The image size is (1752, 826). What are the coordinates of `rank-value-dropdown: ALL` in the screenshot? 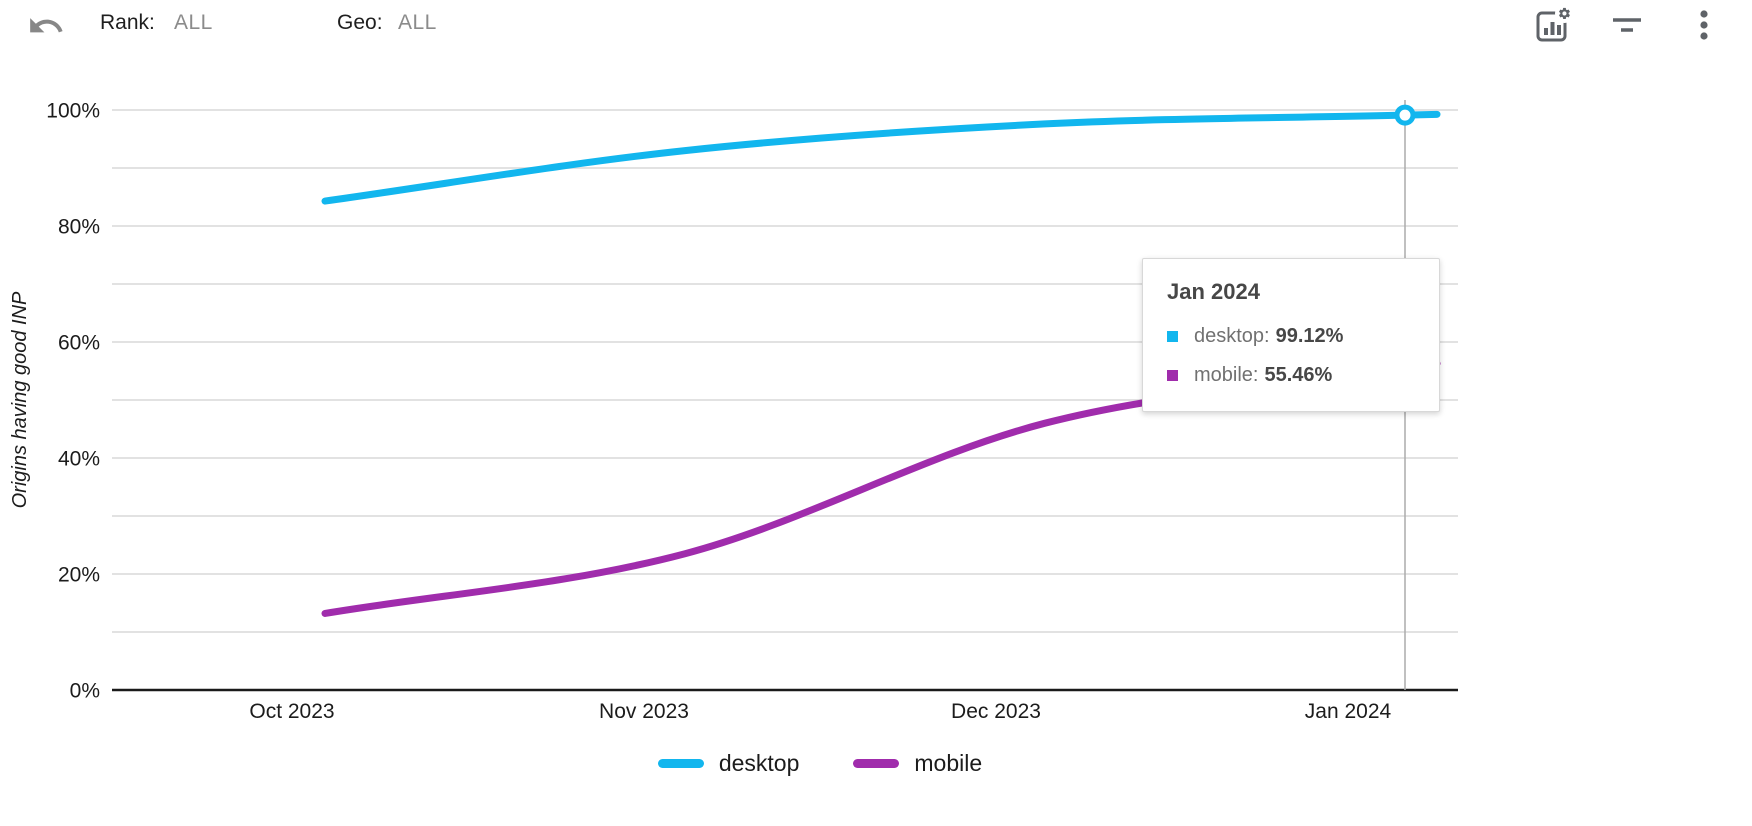 It's located at (193, 22).